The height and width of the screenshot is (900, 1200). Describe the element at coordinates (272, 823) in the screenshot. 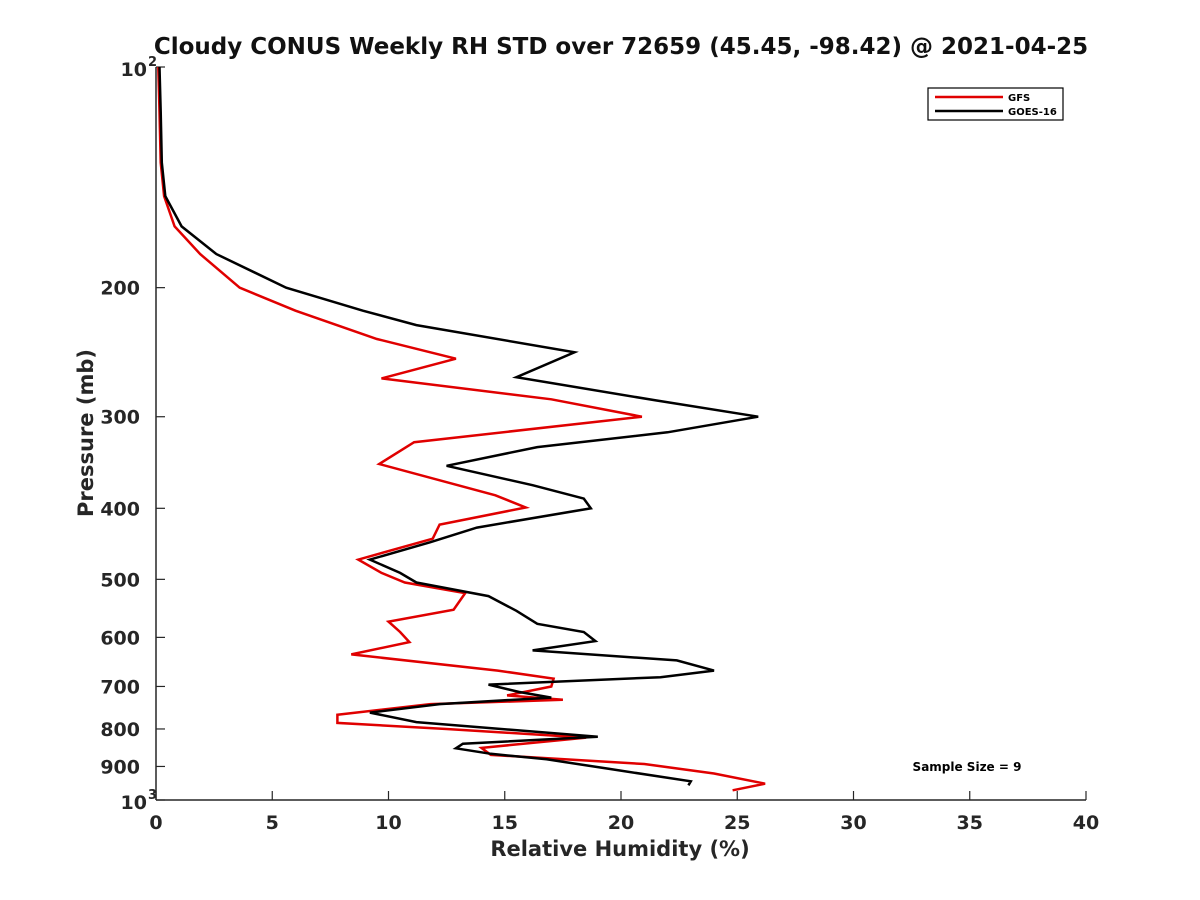

I see `x-tick-label: 5` at that location.